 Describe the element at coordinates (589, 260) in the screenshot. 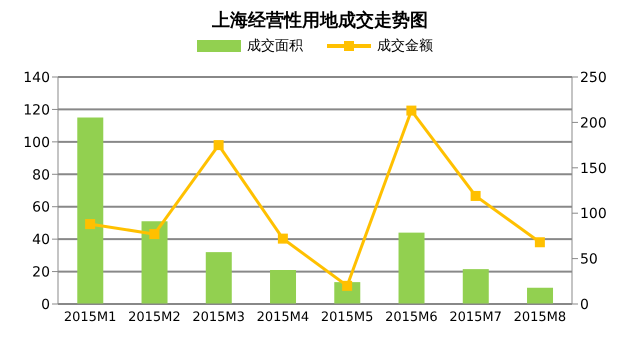

I see `y2-tick-label: 50` at that location.